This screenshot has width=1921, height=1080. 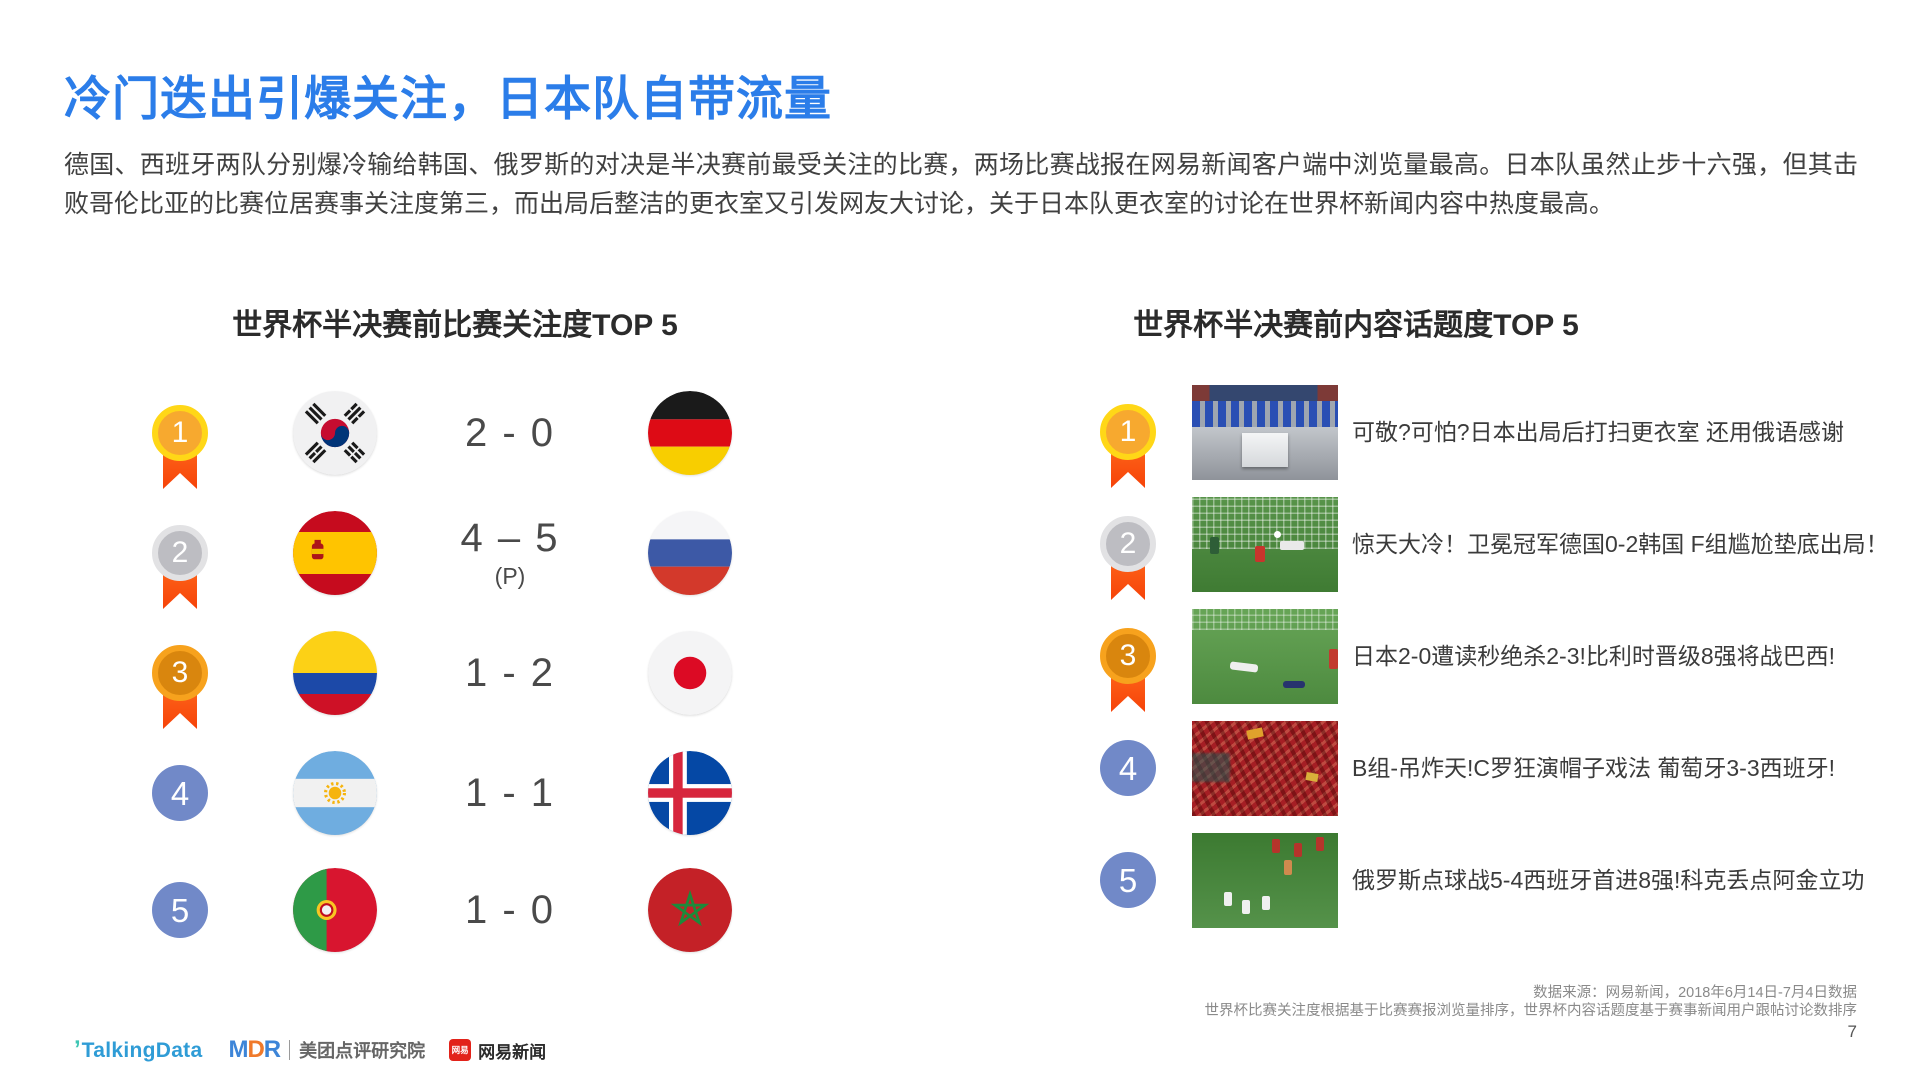 I want to click on topic-row-5: 5 俄罗斯点球战5-4西班牙首进8强!科克丢点阿金立功, so click(x=1500, y=880).